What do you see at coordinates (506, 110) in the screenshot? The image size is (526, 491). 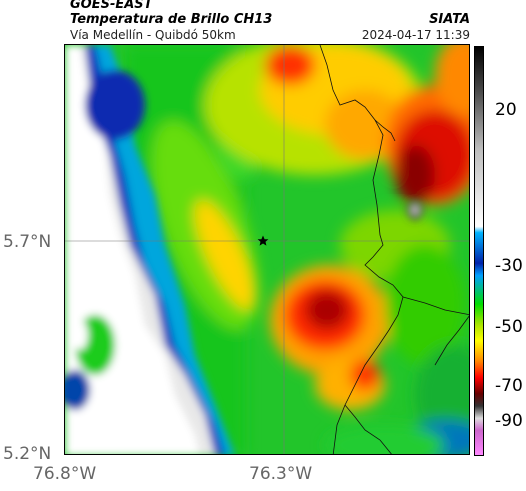 I see `colorbar-tick-20: 20` at bounding box center [506, 110].